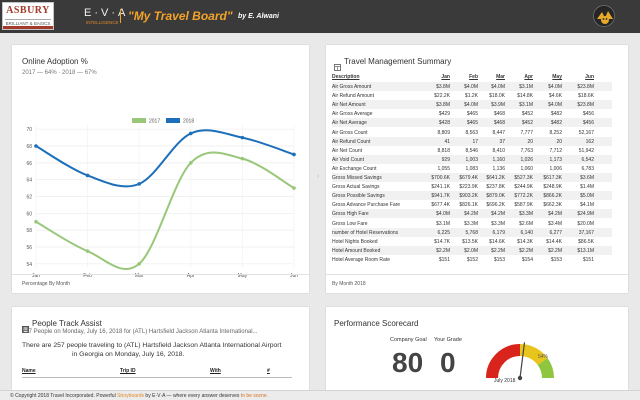 This screenshot has height=400, width=640. What do you see at coordinates (351, 141) in the screenshot?
I see `row-label: Air Refund Count` at bounding box center [351, 141].